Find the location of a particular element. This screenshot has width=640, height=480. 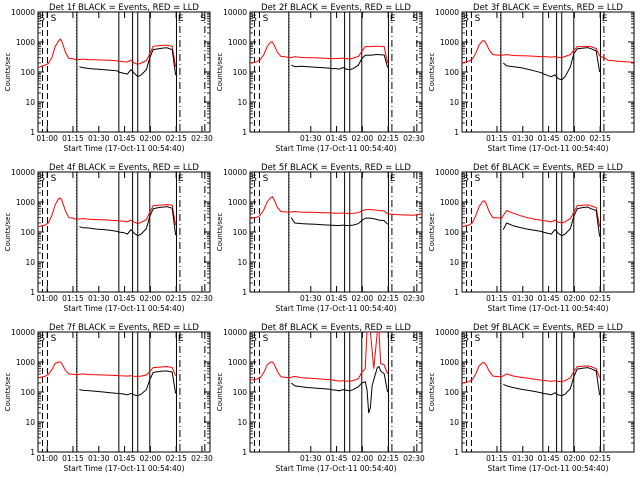

panel-title: Det 9f BLACK = Events, RED = LLD is located at coordinates (548, 328).